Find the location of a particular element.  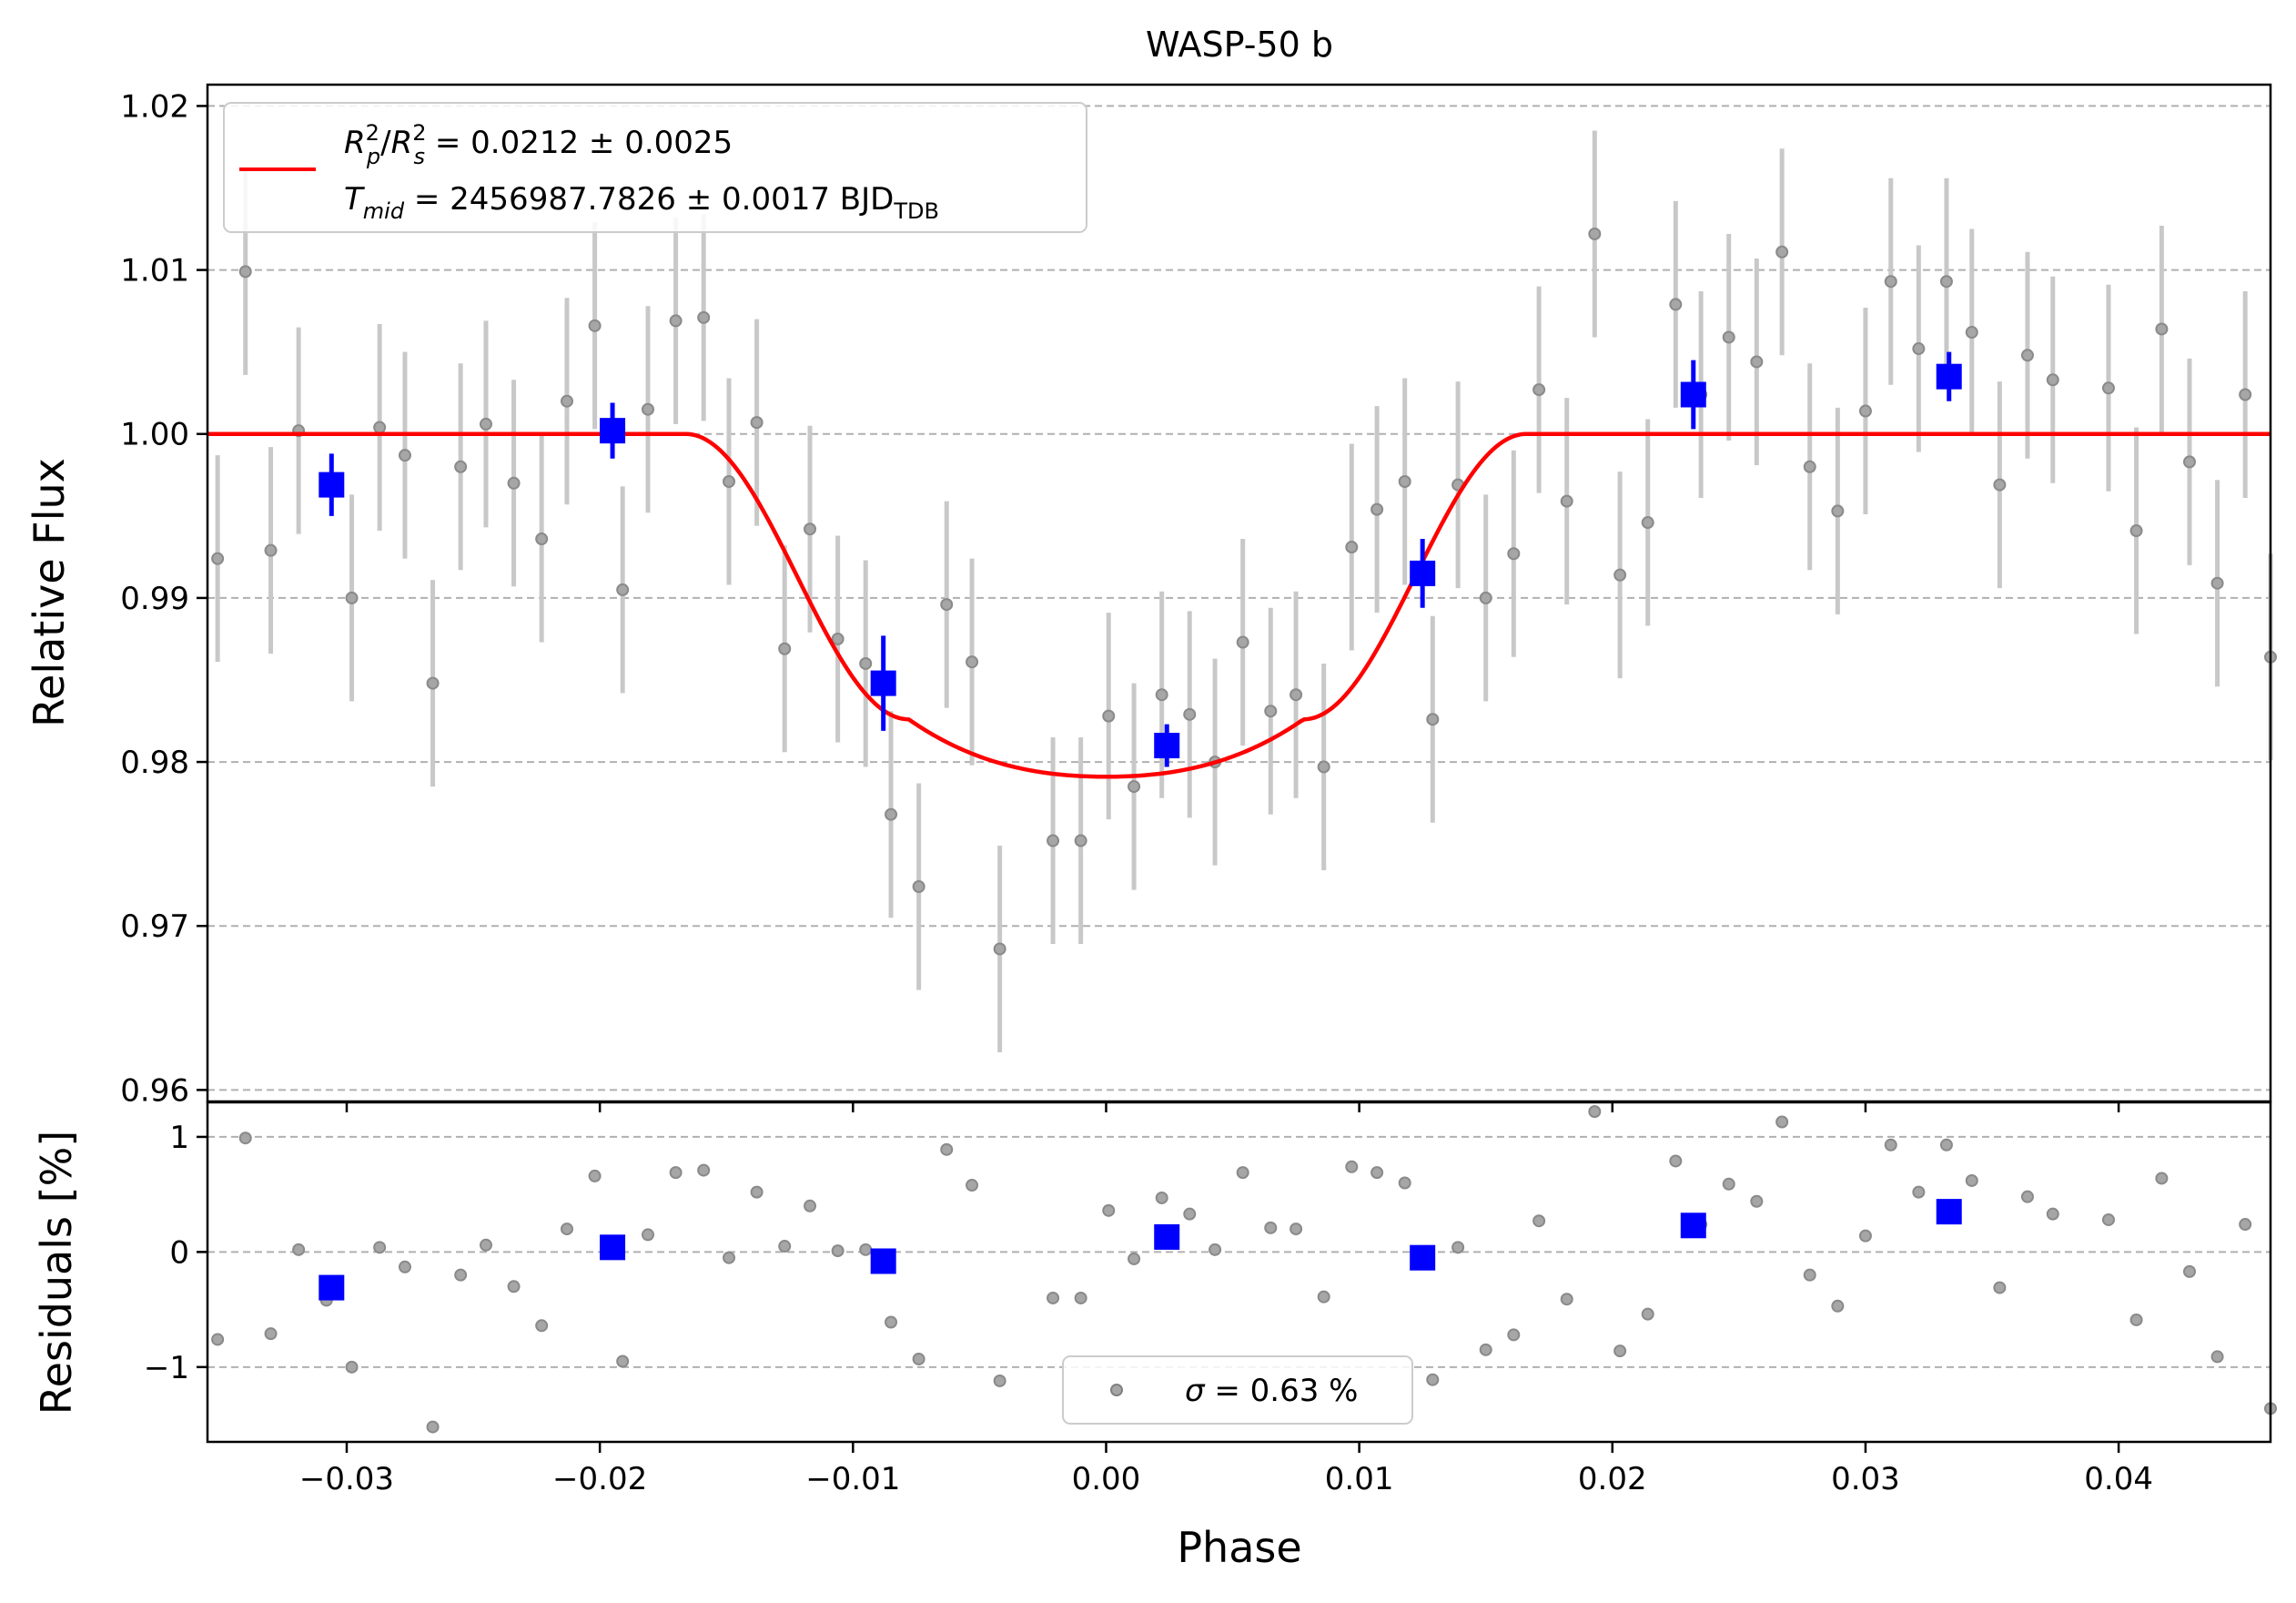

legend-rs-sup: 2 is located at coordinates (419, 133).